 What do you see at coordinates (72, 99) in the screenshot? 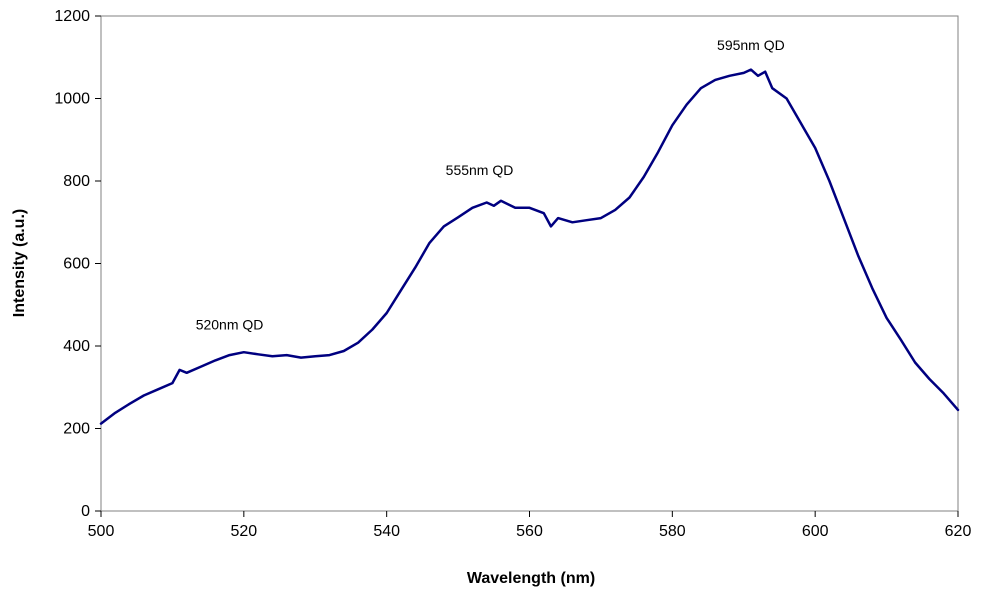
I see `y-tick-label: 1000` at bounding box center [72, 99].